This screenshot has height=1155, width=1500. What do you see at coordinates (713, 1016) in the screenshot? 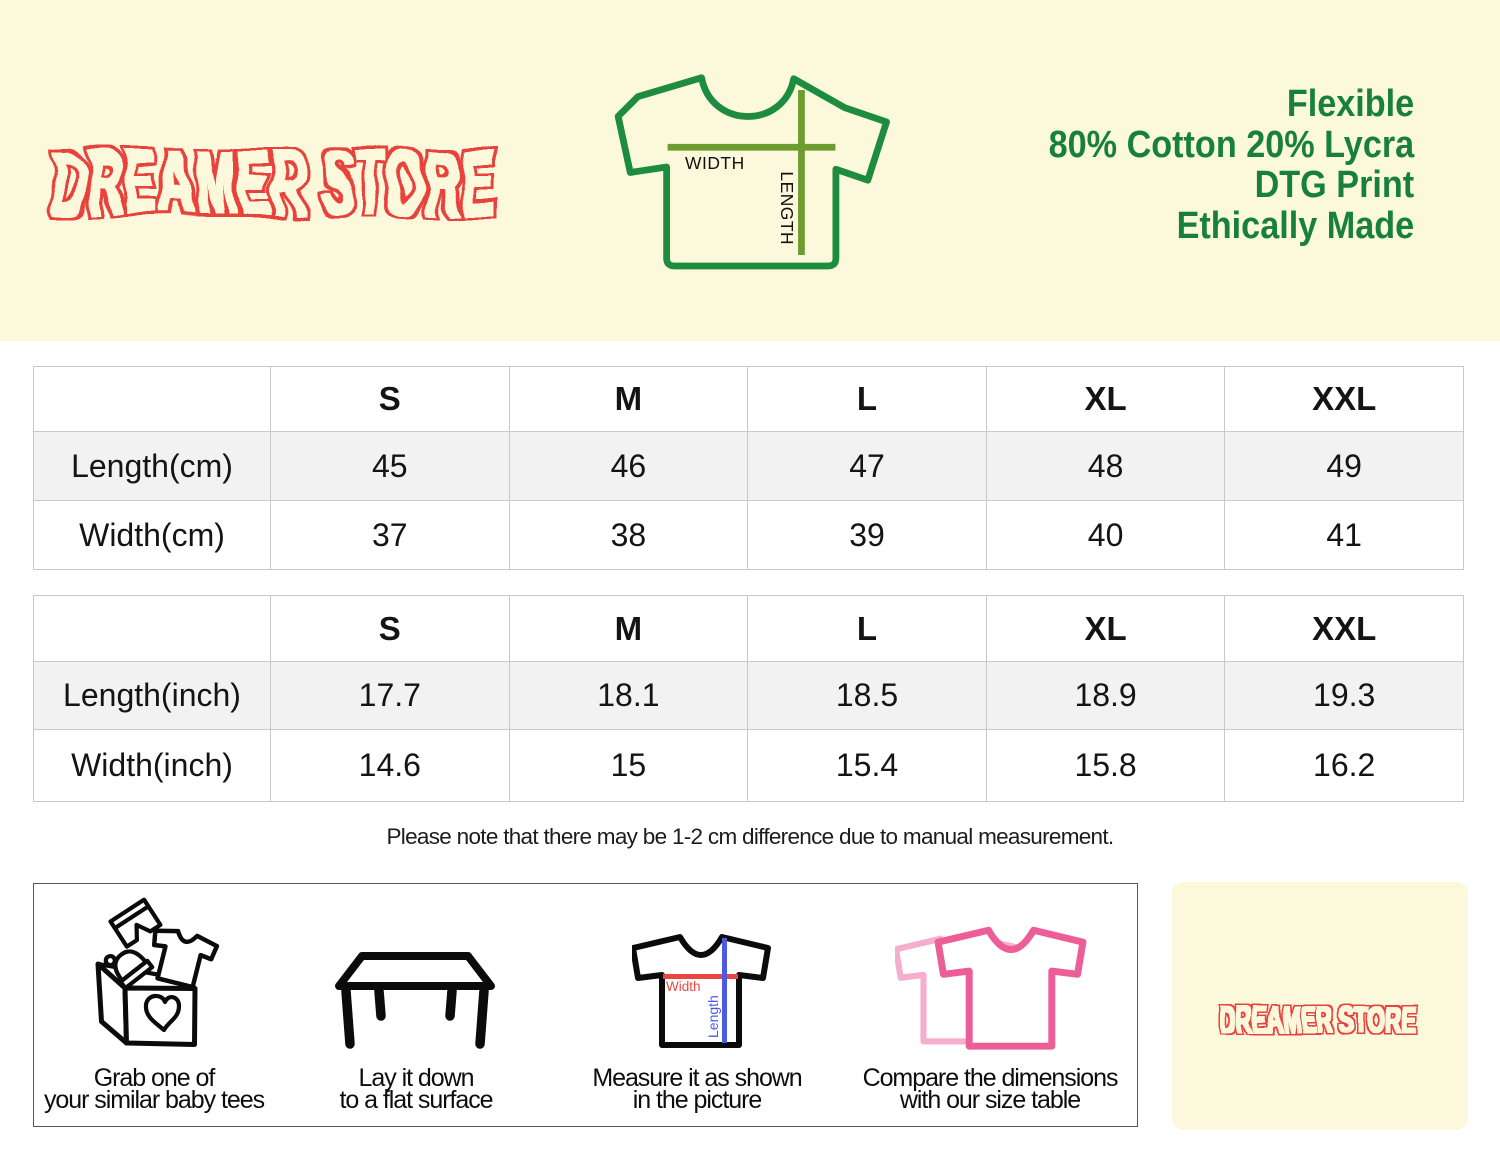
I see `svg-text: Length` at bounding box center [713, 1016].